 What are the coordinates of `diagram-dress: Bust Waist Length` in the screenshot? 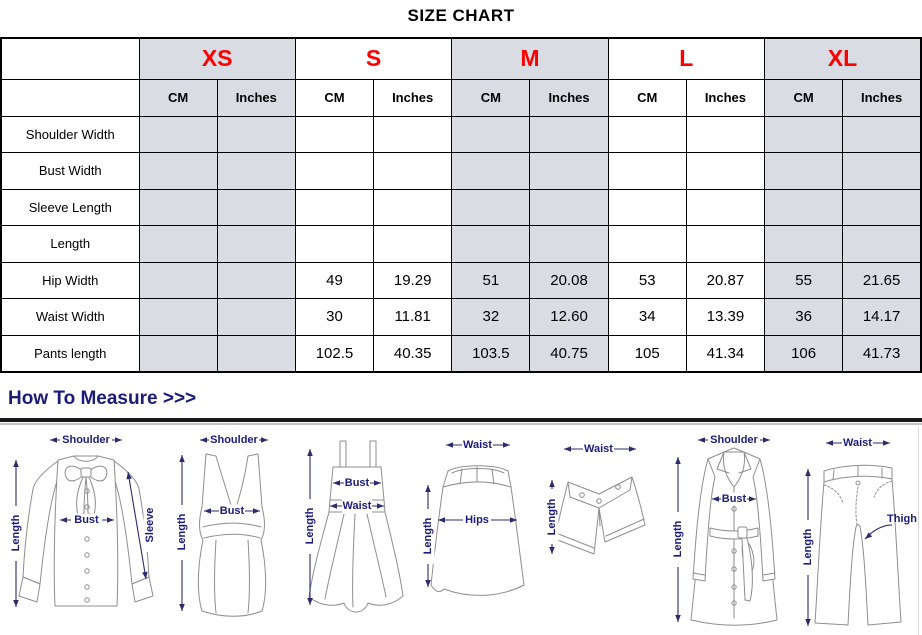 It's located at (356, 531).